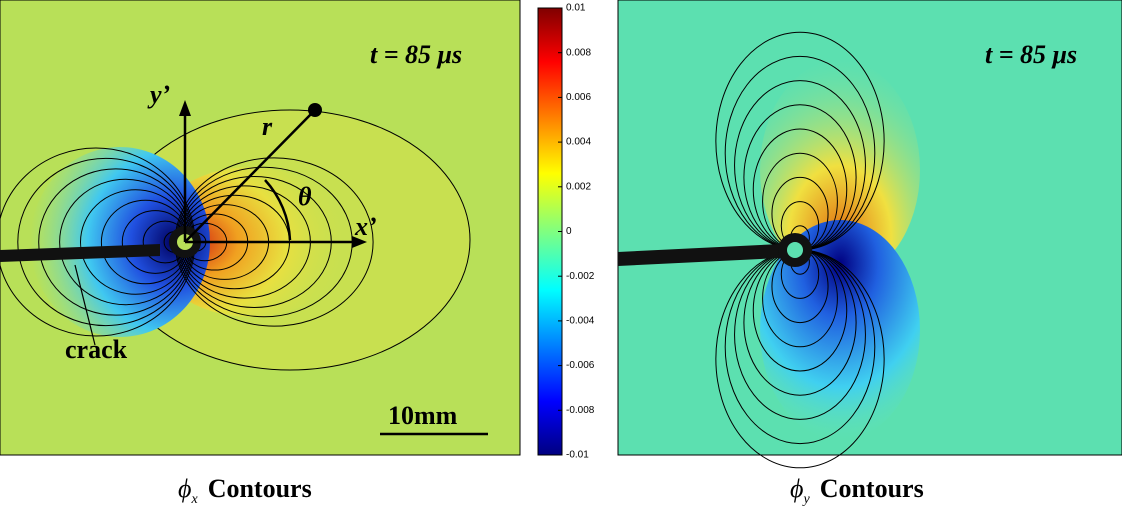 The height and width of the screenshot is (512, 1122). What do you see at coordinates (578, 52) in the screenshot?
I see `colorbar-tick-label: 0.008` at bounding box center [578, 52].